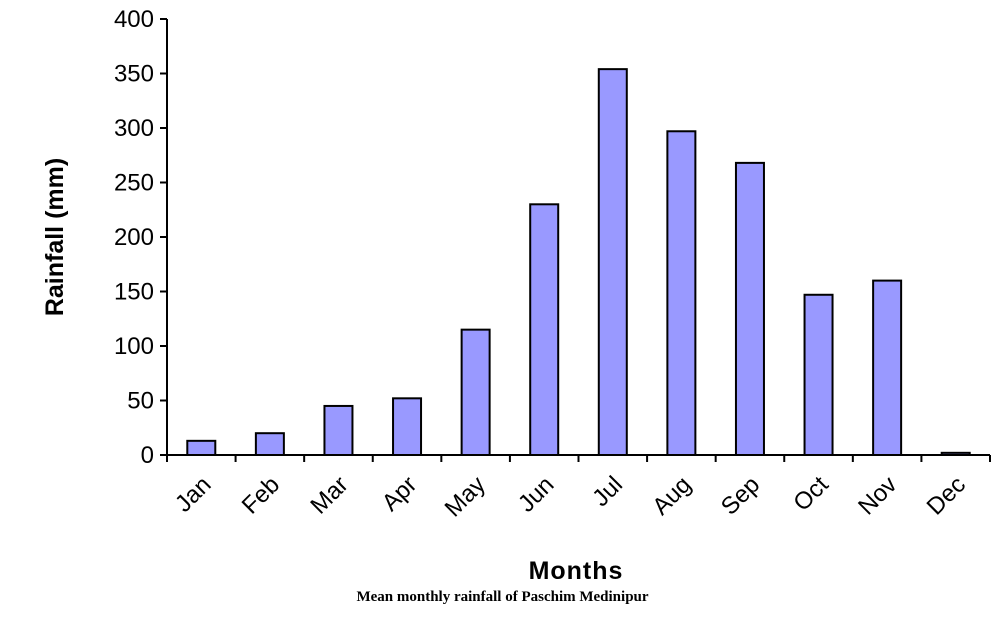 The image size is (1005, 621). Describe the element at coordinates (134, 292) in the screenshot. I see `y-tick-label: 150` at that location.